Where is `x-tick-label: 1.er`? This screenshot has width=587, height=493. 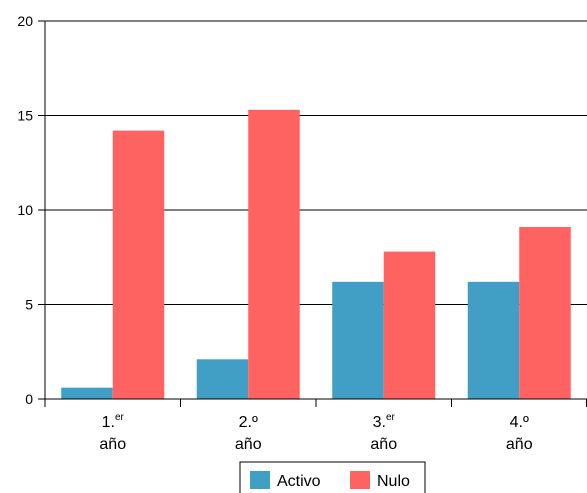
x-tick-label: 1.er is located at coordinates (113, 421).